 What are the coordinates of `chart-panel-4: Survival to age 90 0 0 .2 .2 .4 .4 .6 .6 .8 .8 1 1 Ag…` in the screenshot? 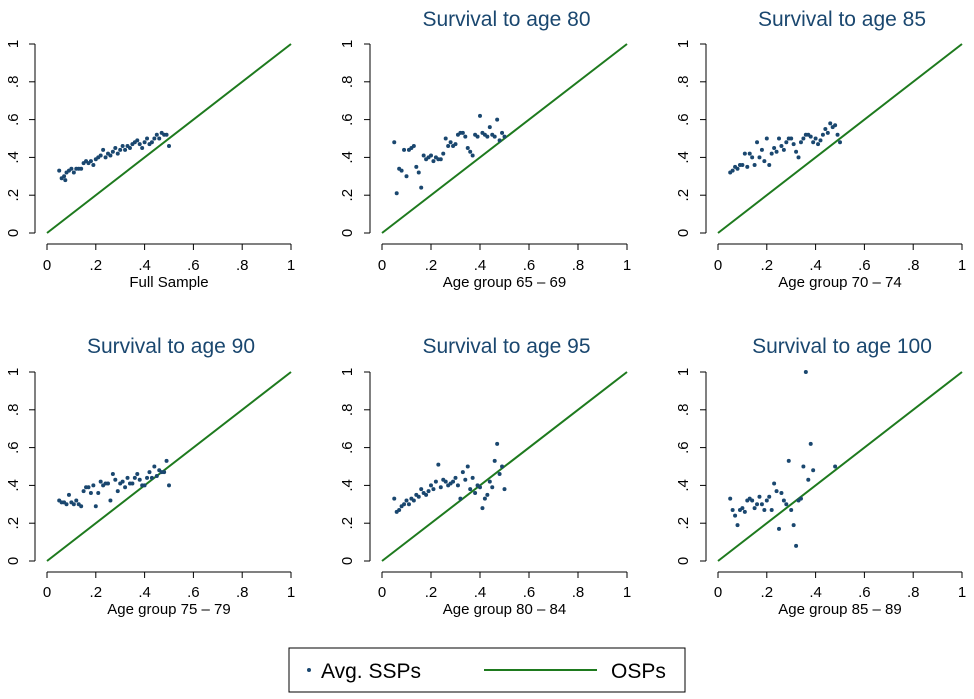 It's located at (150, 476).